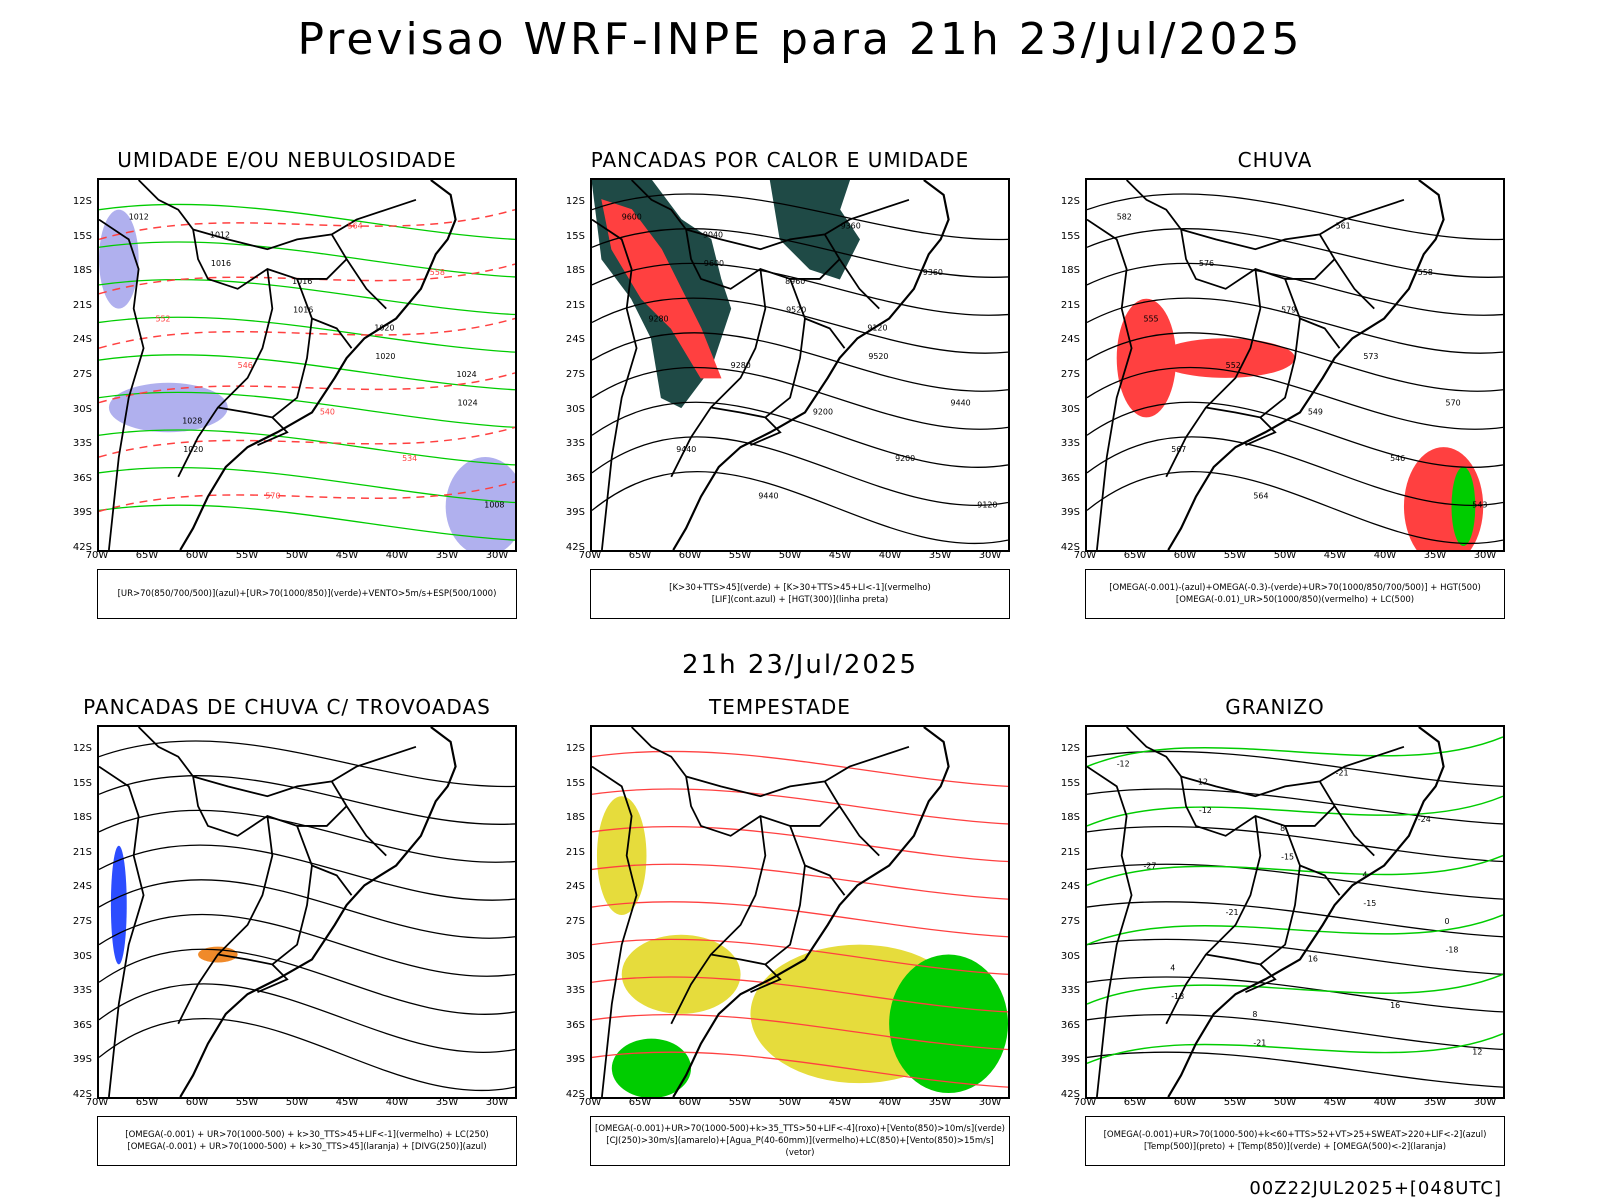 This screenshot has height=1200, width=1600. Describe the element at coordinates (1453, 403) in the screenshot. I see `contour-label: 570` at that location.